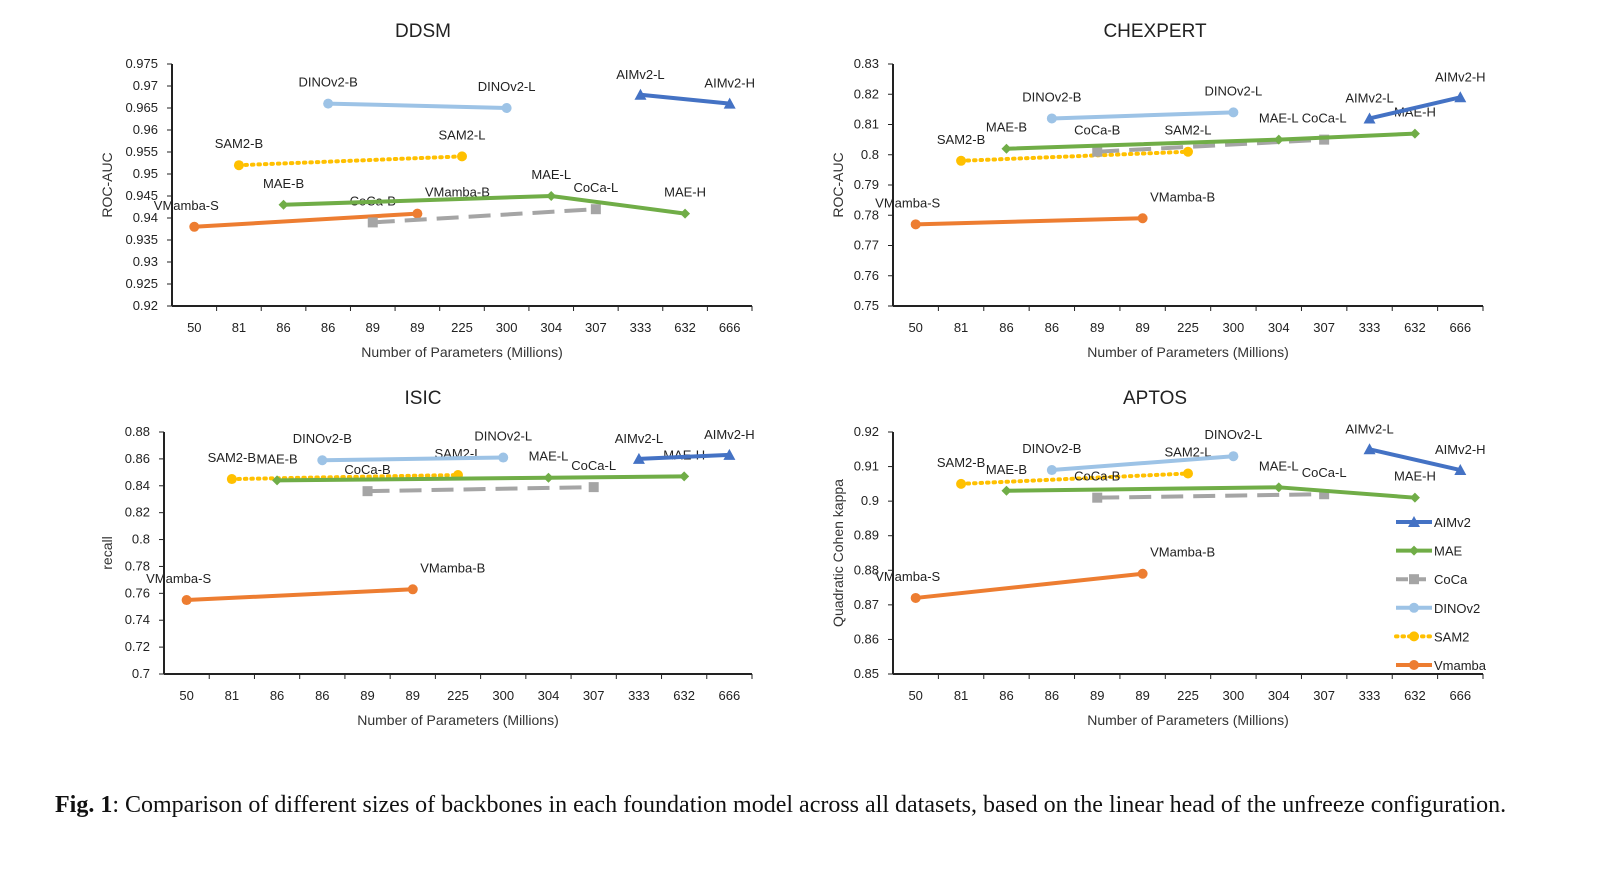  I want to click on isic-x-tick-label: 50, so click(186, 695).